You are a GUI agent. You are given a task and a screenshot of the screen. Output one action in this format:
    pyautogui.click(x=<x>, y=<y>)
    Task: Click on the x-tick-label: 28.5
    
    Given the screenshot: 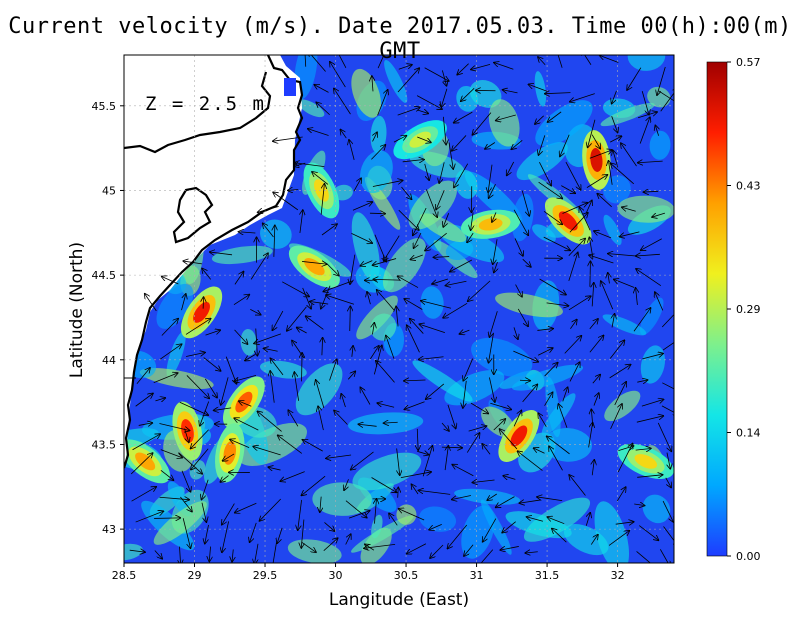 What is the action you would take?
    pyautogui.click(x=124, y=575)
    